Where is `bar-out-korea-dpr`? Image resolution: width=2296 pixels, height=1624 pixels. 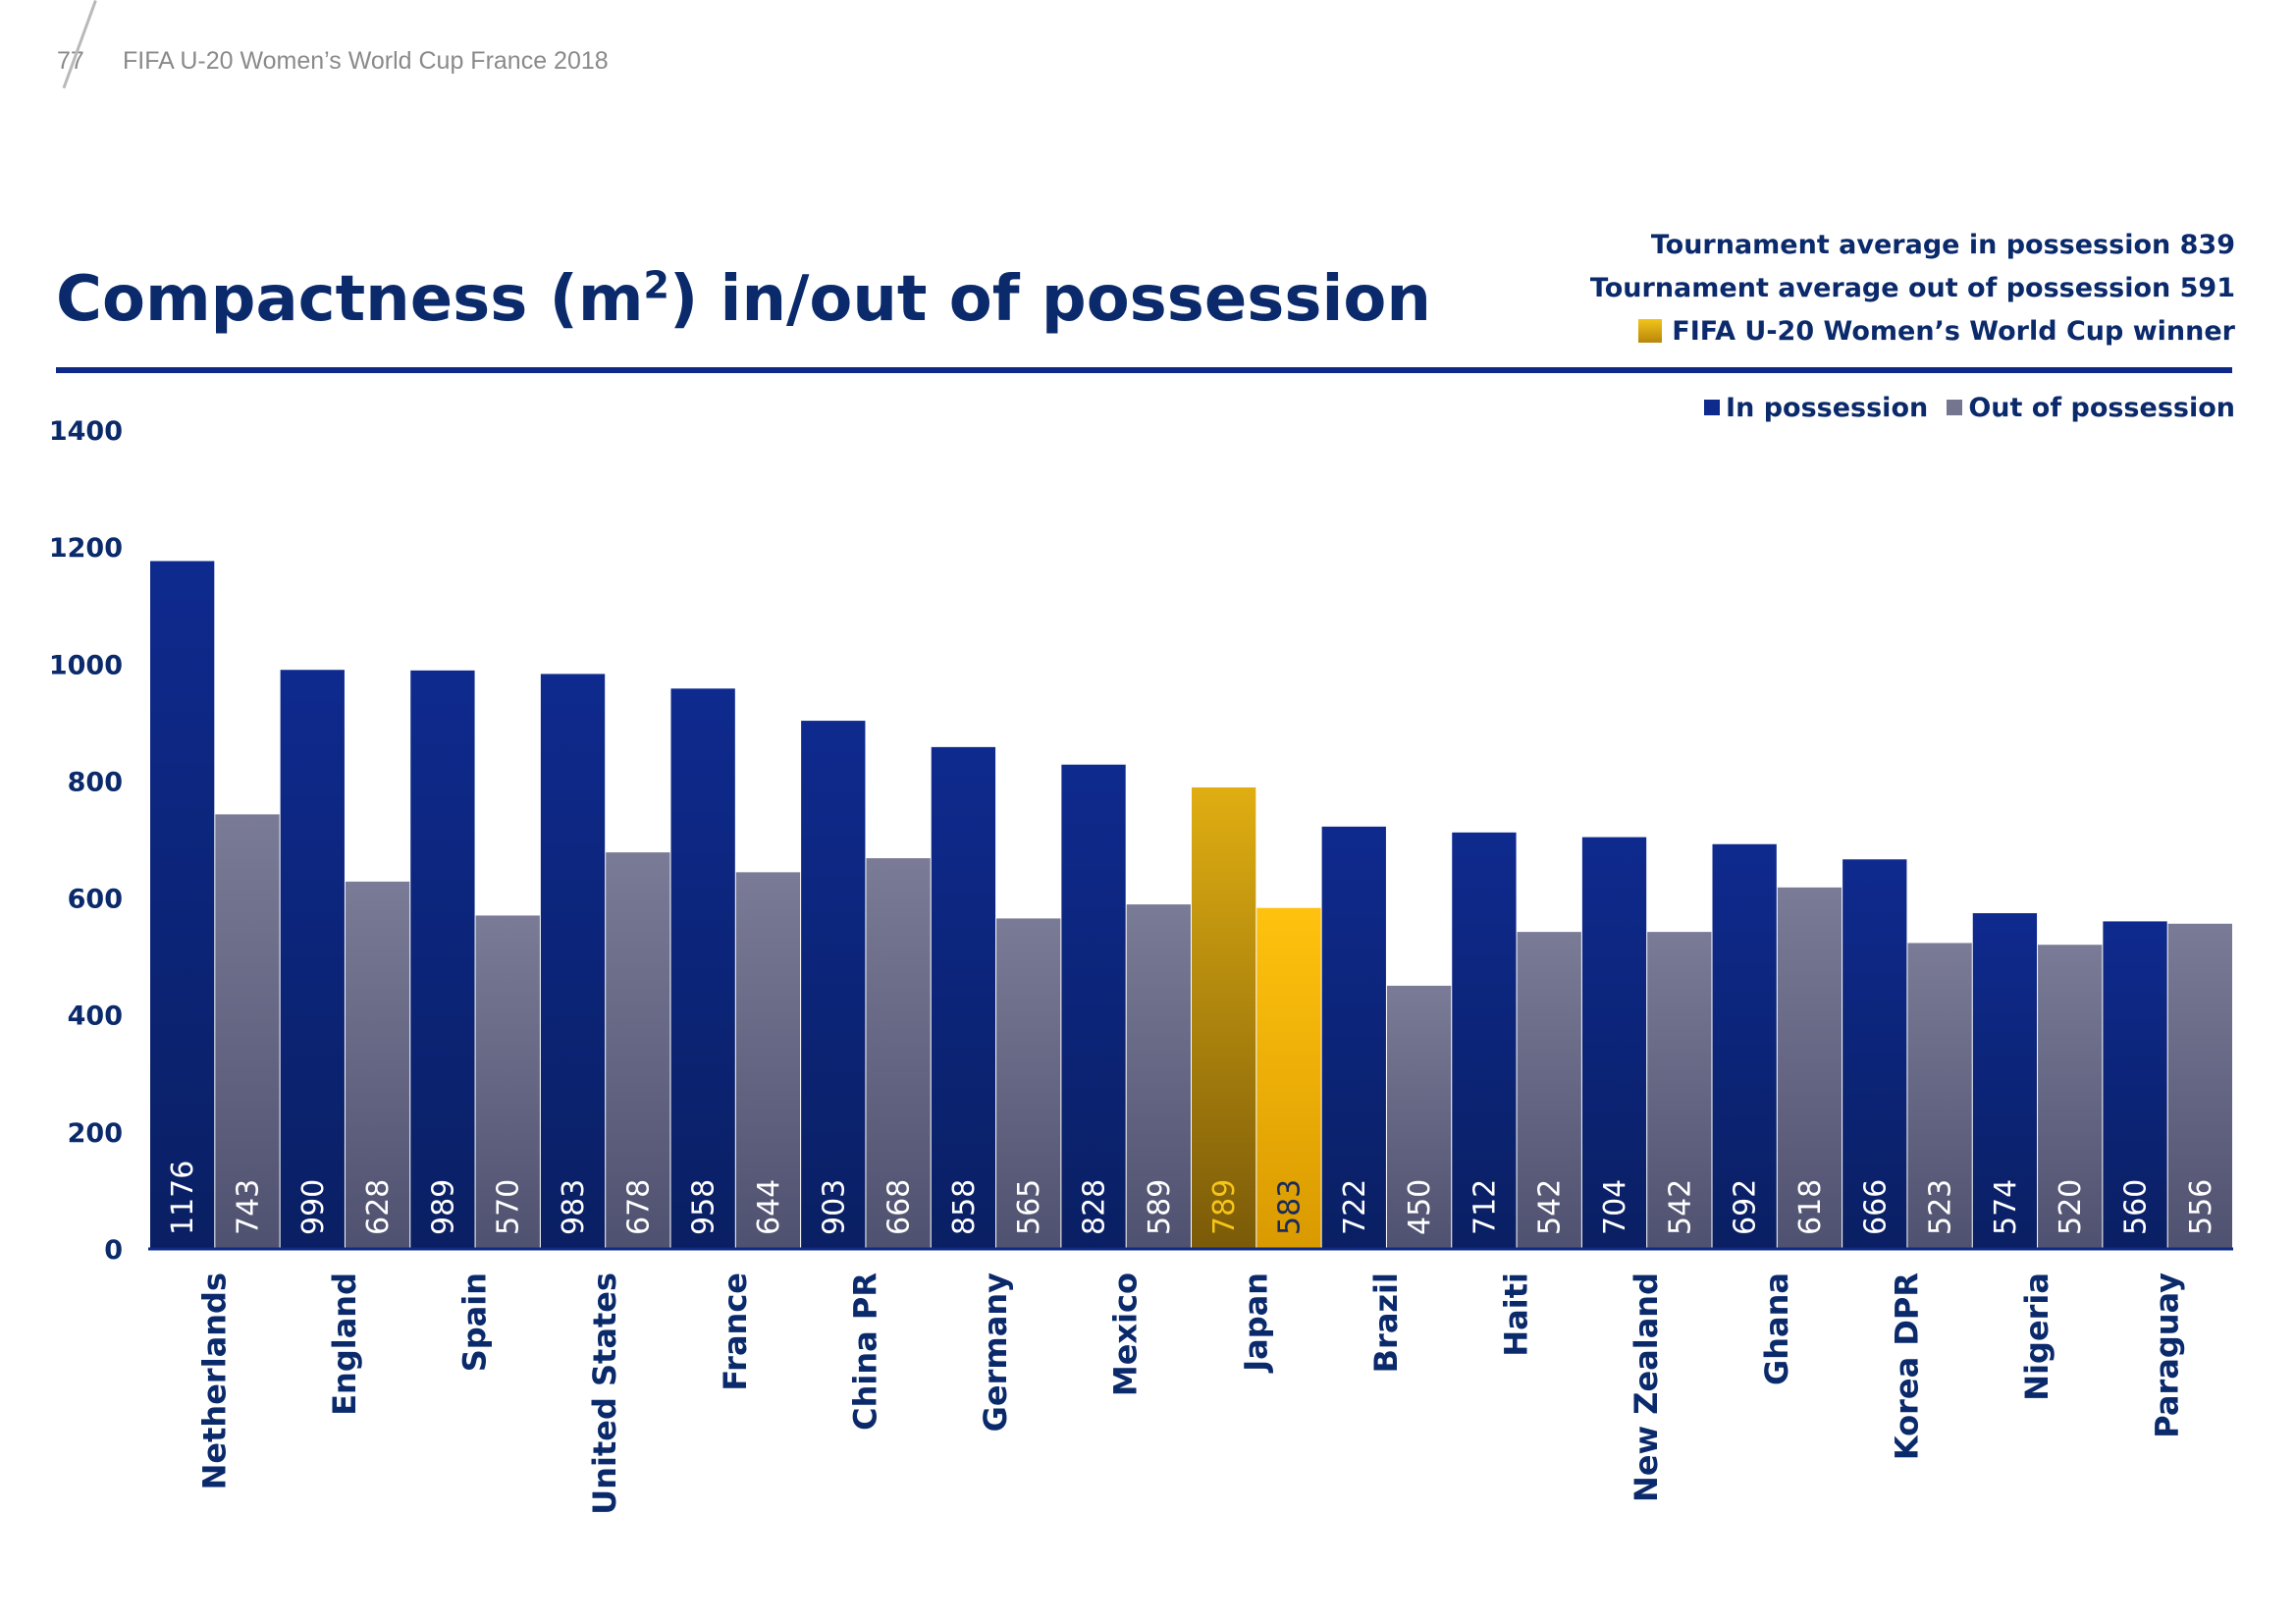
bar-out-korea-dpr is located at coordinates (1939, 1096).